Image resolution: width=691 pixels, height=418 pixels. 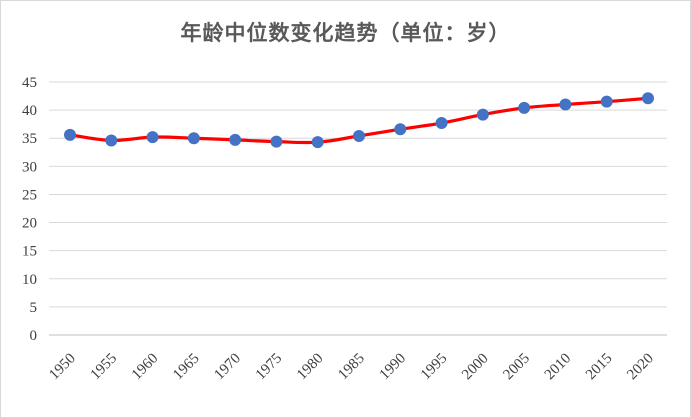 I want to click on x-tick-label: 2005, so click(x=516, y=367).